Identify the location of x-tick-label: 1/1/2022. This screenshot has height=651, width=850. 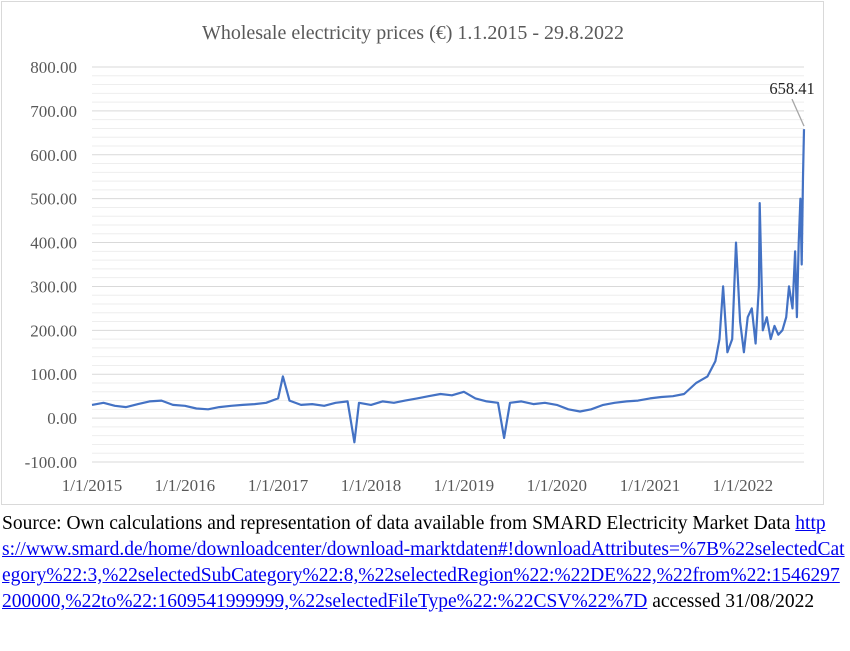
(743, 485).